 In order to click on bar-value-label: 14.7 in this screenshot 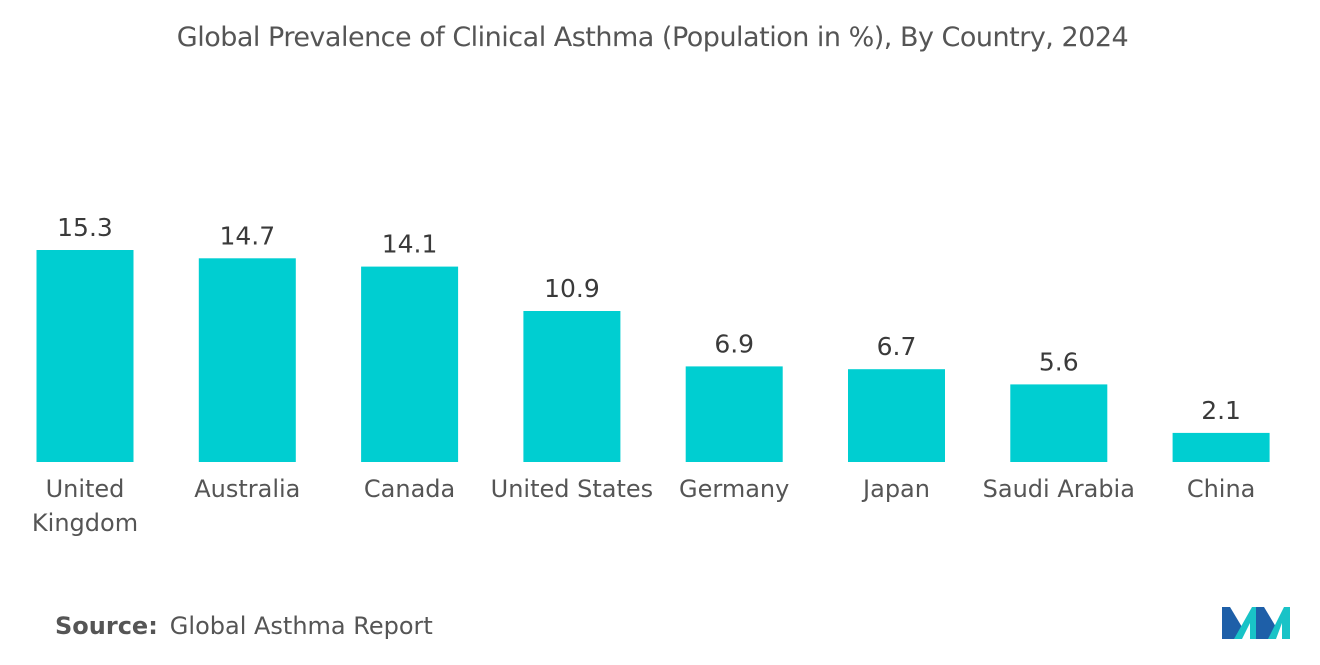, I will do `click(247, 235)`.